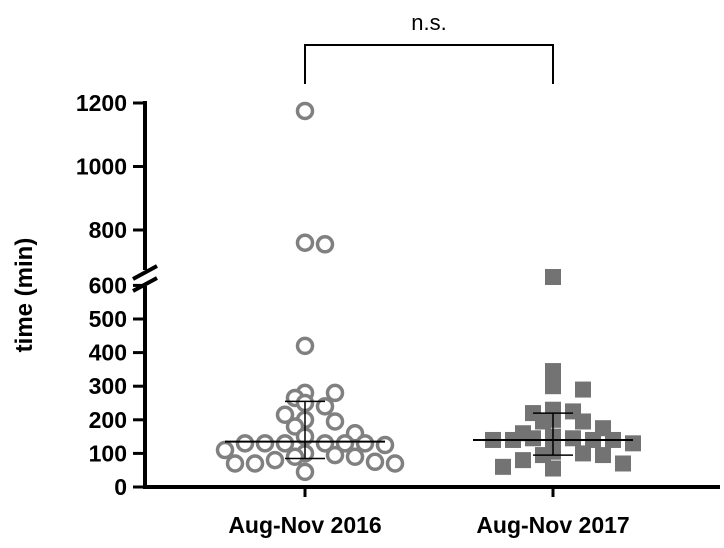 The height and width of the screenshot is (548, 724). I want to click on y-tick-label: 800, so click(108, 230).